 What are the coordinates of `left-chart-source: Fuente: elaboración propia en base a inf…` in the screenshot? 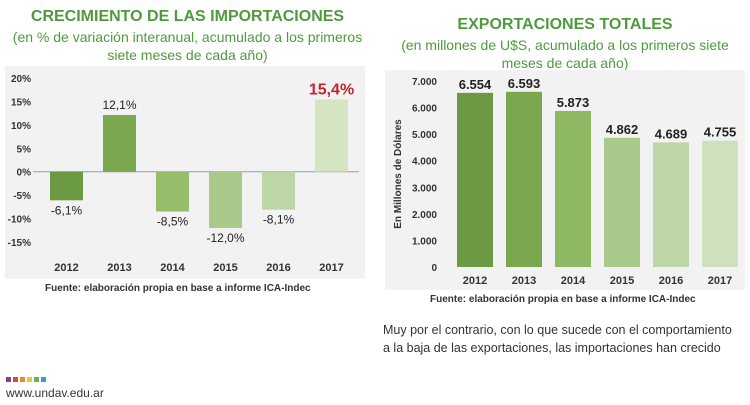 It's located at (178, 288).